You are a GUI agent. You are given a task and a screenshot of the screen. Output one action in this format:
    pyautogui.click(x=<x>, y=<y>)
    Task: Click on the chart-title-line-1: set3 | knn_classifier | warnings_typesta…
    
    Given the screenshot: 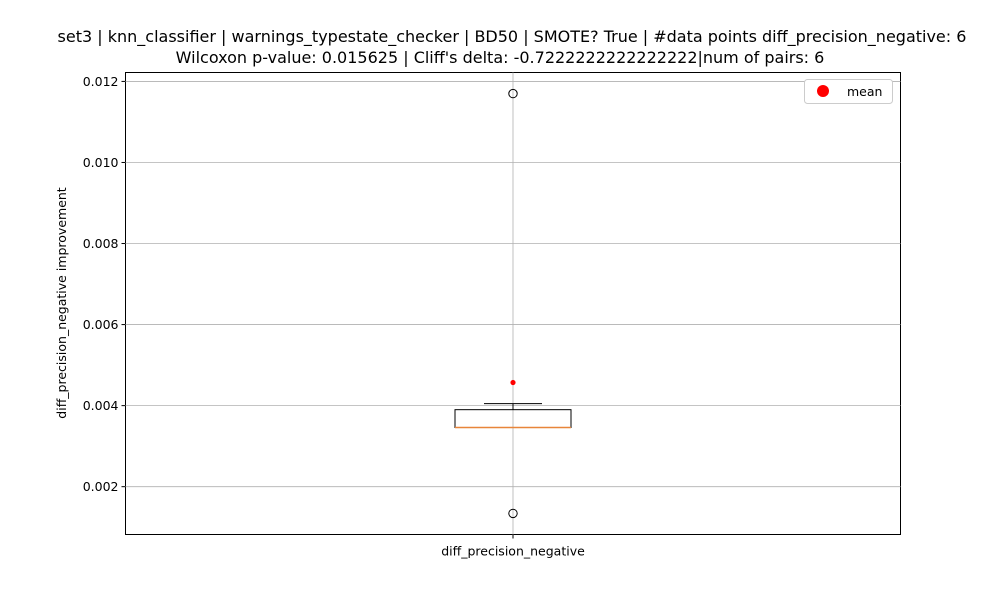 What is the action you would take?
    pyautogui.click(x=512, y=36)
    